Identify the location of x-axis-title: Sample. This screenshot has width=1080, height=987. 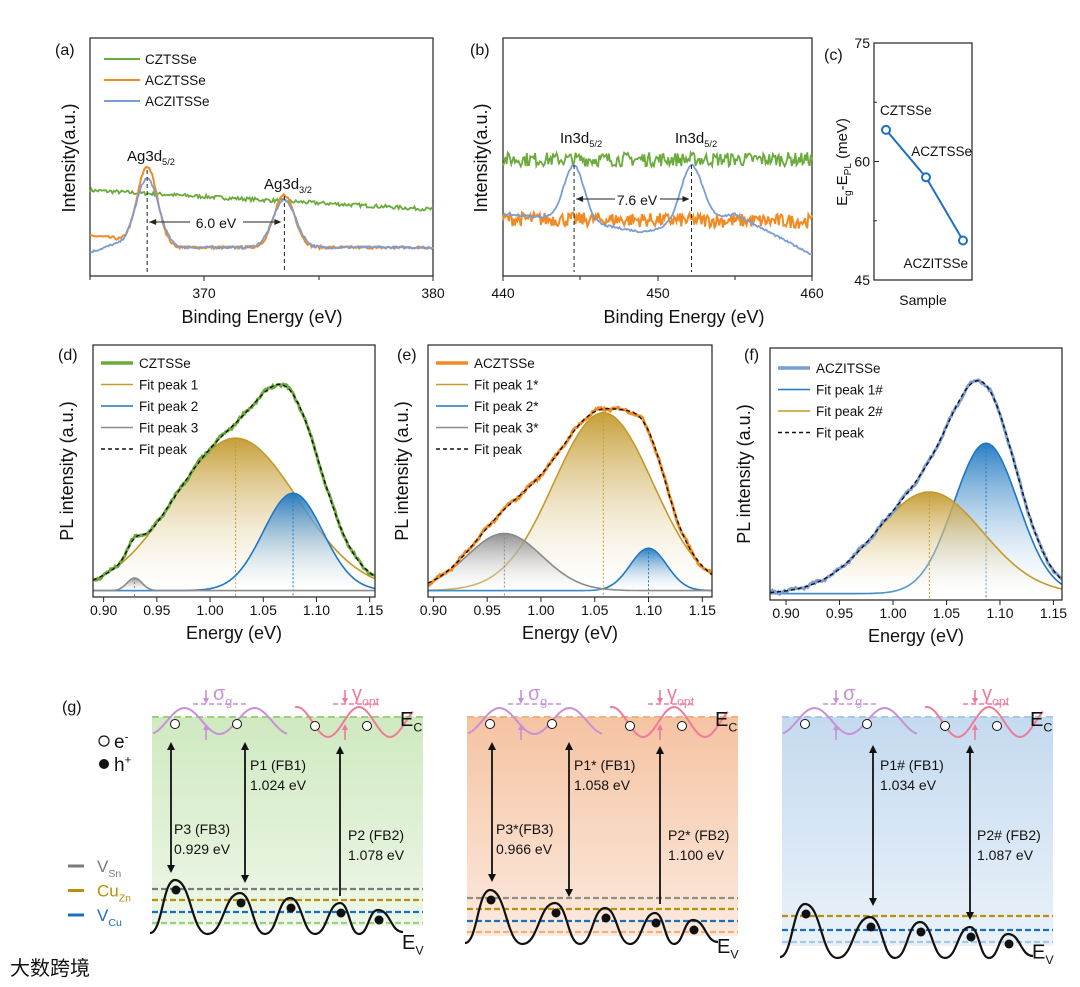
(923, 300).